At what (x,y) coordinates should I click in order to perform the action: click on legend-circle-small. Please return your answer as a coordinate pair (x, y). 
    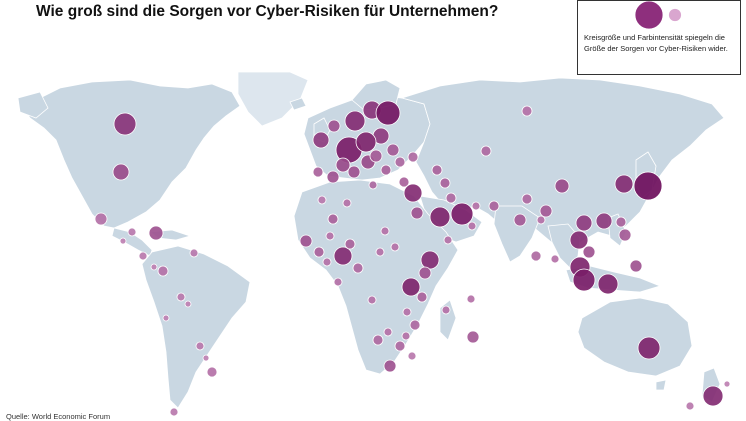
    Looking at the image, I should click on (675, 15).